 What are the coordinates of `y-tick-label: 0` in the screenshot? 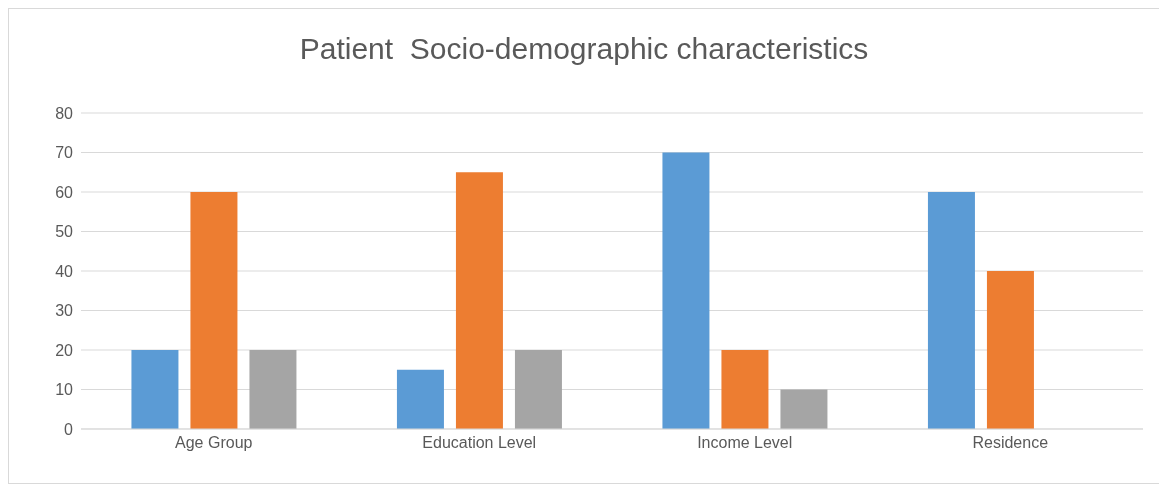 It's located at (69, 429).